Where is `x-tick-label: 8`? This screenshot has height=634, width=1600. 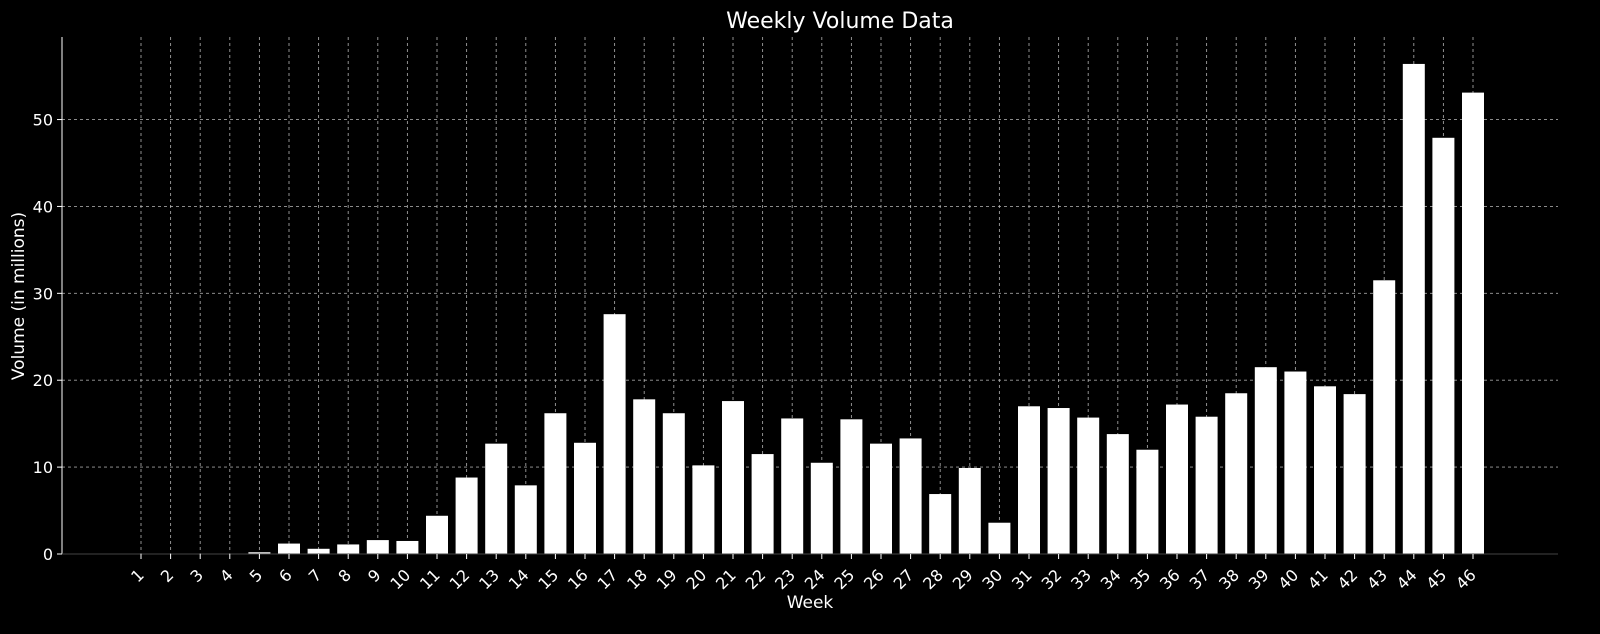
x-tick-label: 8 is located at coordinates (344, 575).